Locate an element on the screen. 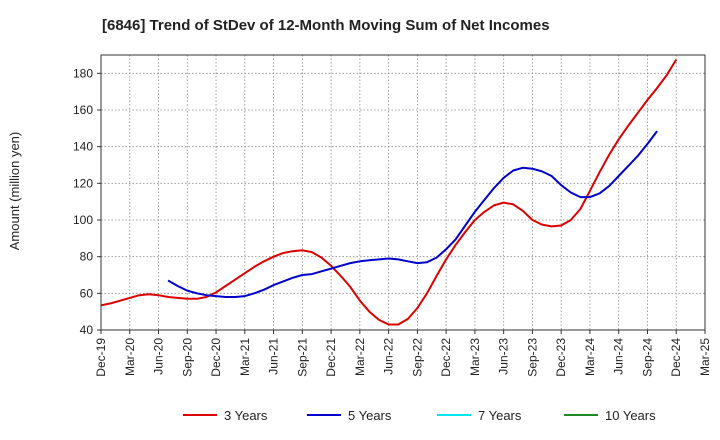 The height and width of the screenshot is (440, 720). legend-label: 7 Years is located at coordinates (500, 415).